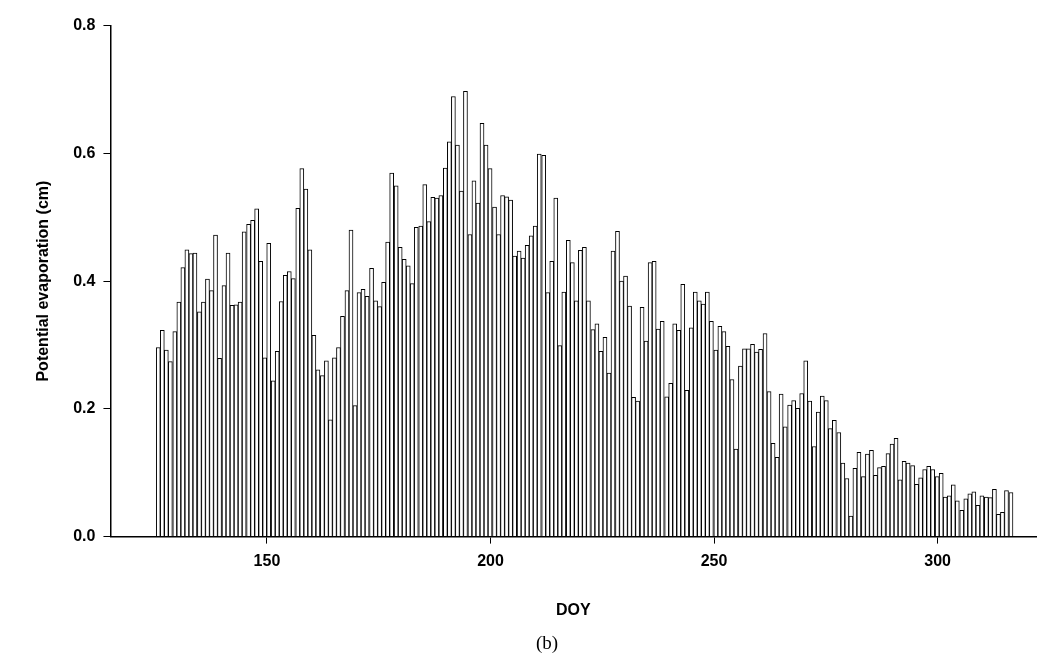  Describe the element at coordinates (43, 281) in the screenshot. I see `y-axis-title: Potential evaporation (cm)` at that location.